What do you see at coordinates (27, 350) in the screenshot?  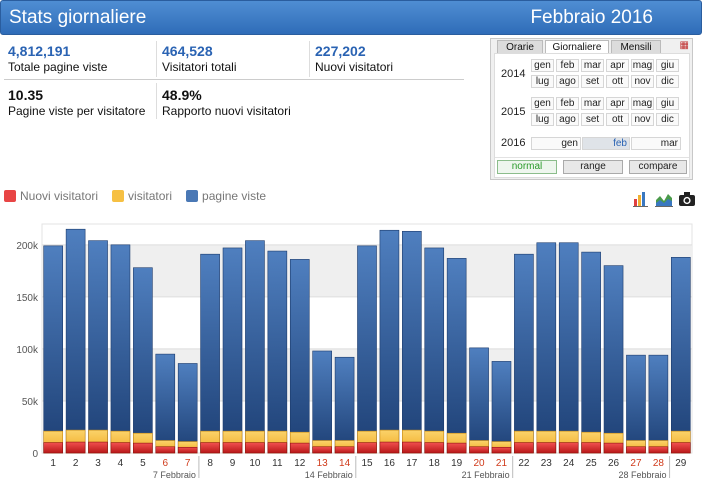 I see `y-tick-label: 100k` at bounding box center [27, 350].